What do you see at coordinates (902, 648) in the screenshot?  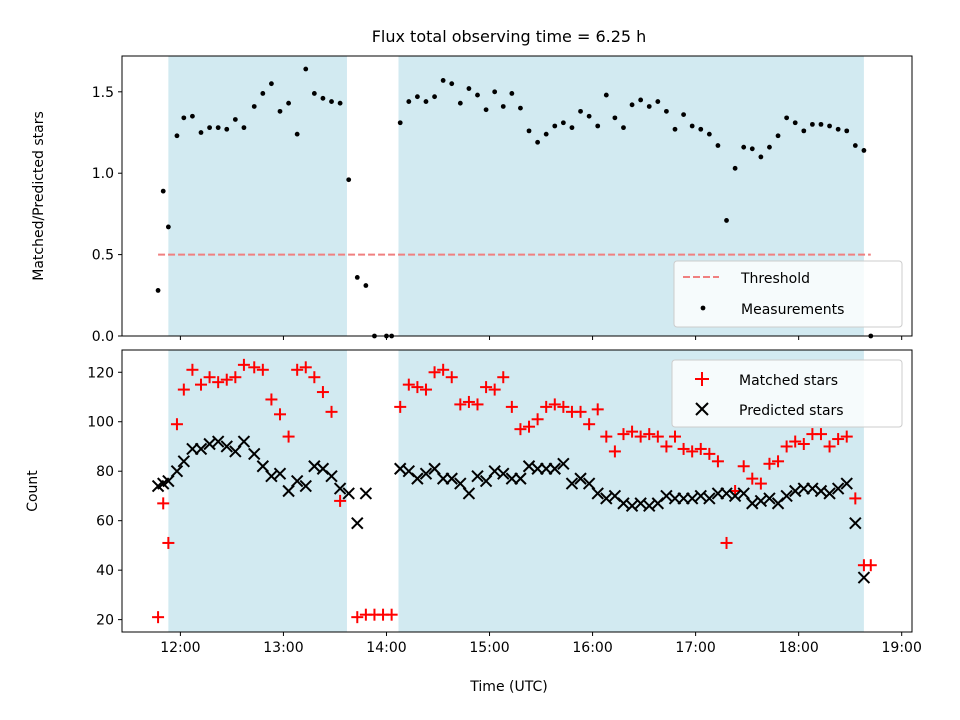 I see `x-tick-label: 19:00` at bounding box center [902, 648].